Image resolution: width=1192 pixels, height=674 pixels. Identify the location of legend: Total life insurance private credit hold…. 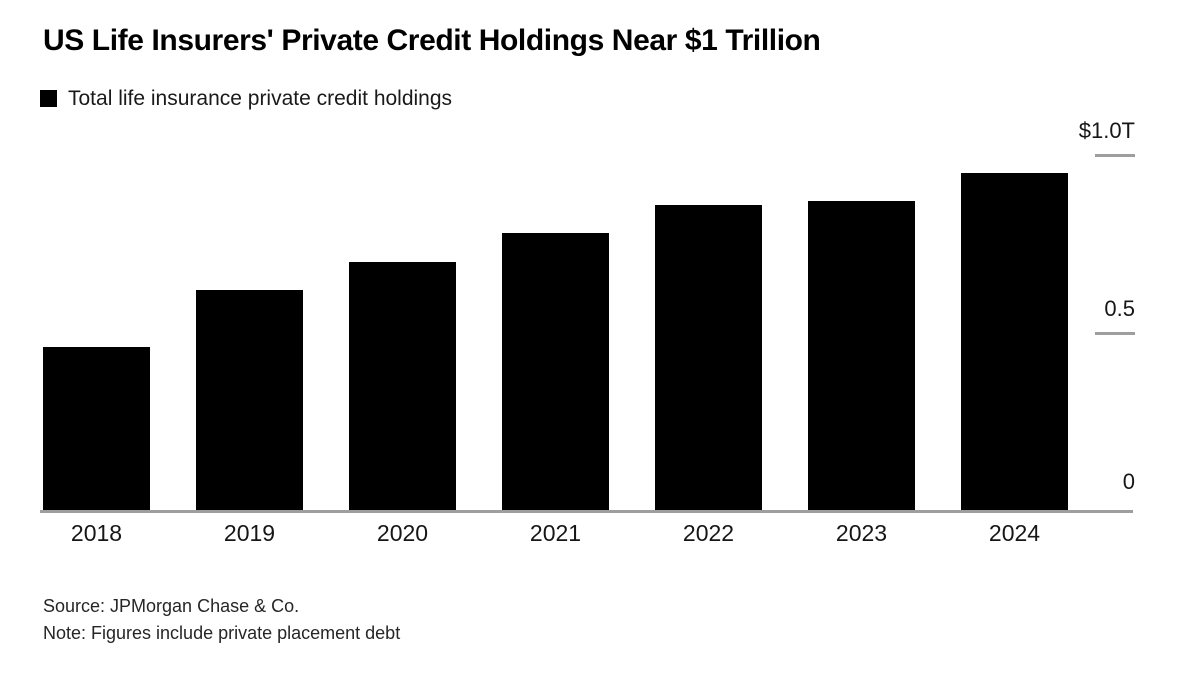
(246, 98).